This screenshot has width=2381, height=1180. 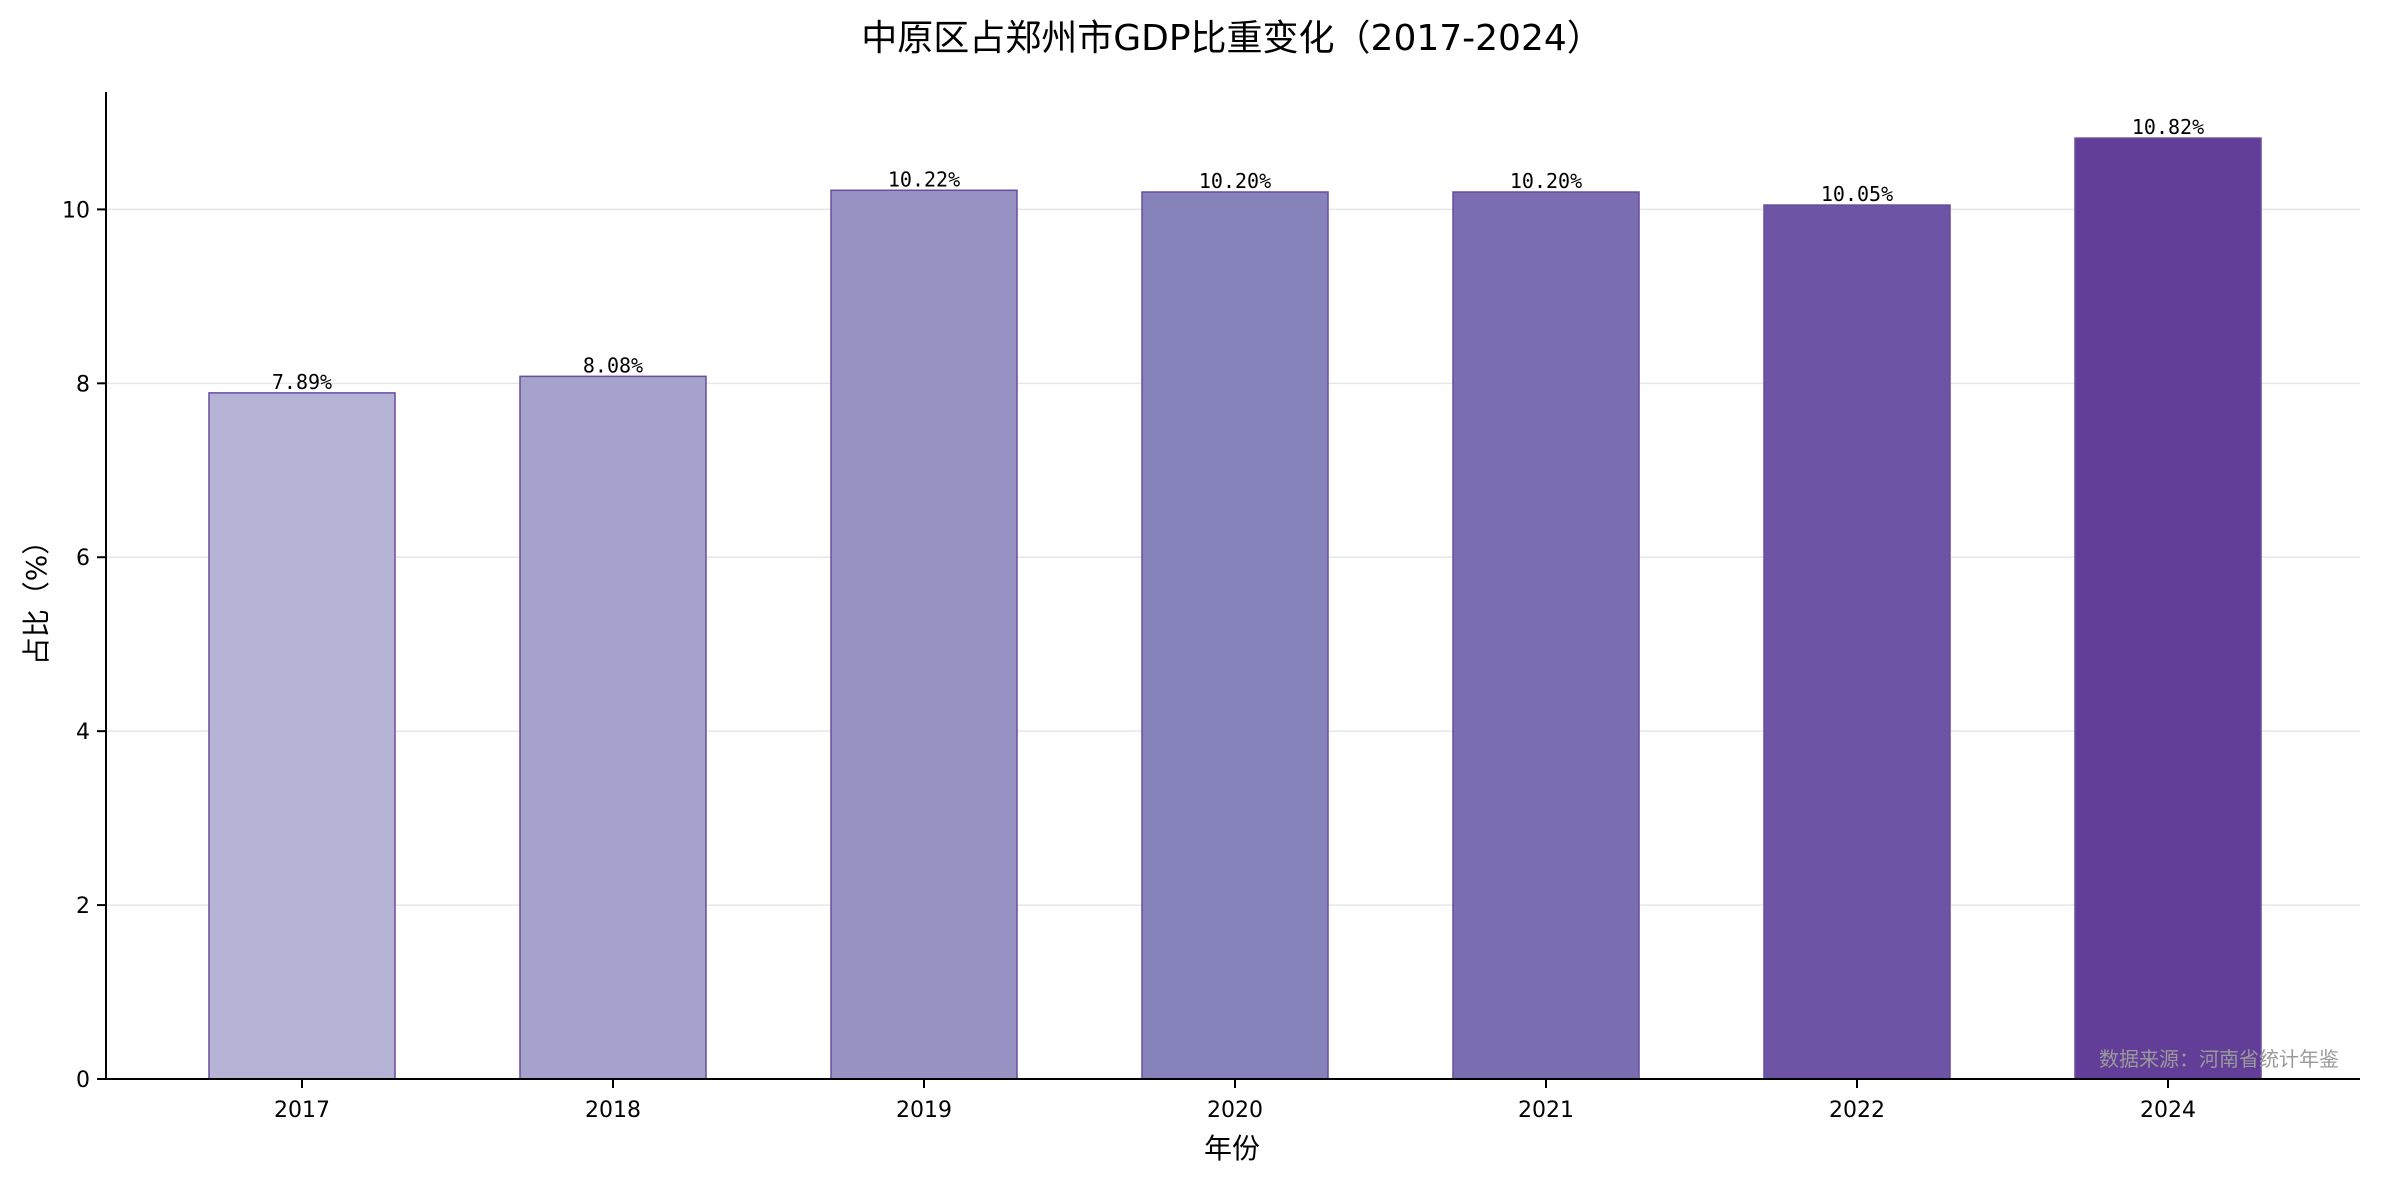 What do you see at coordinates (924, 179) in the screenshot?
I see `data-label-2019: 10.22%` at bounding box center [924, 179].